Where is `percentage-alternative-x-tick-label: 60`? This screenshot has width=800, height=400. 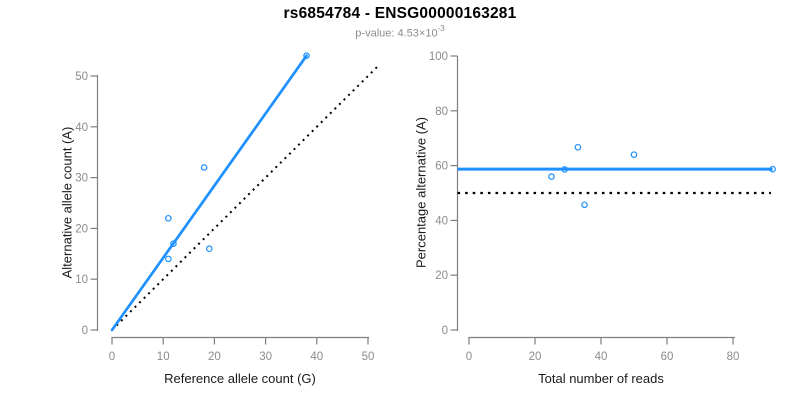
percentage-alternative-x-tick-label: 60 is located at coordinates (667, 357).